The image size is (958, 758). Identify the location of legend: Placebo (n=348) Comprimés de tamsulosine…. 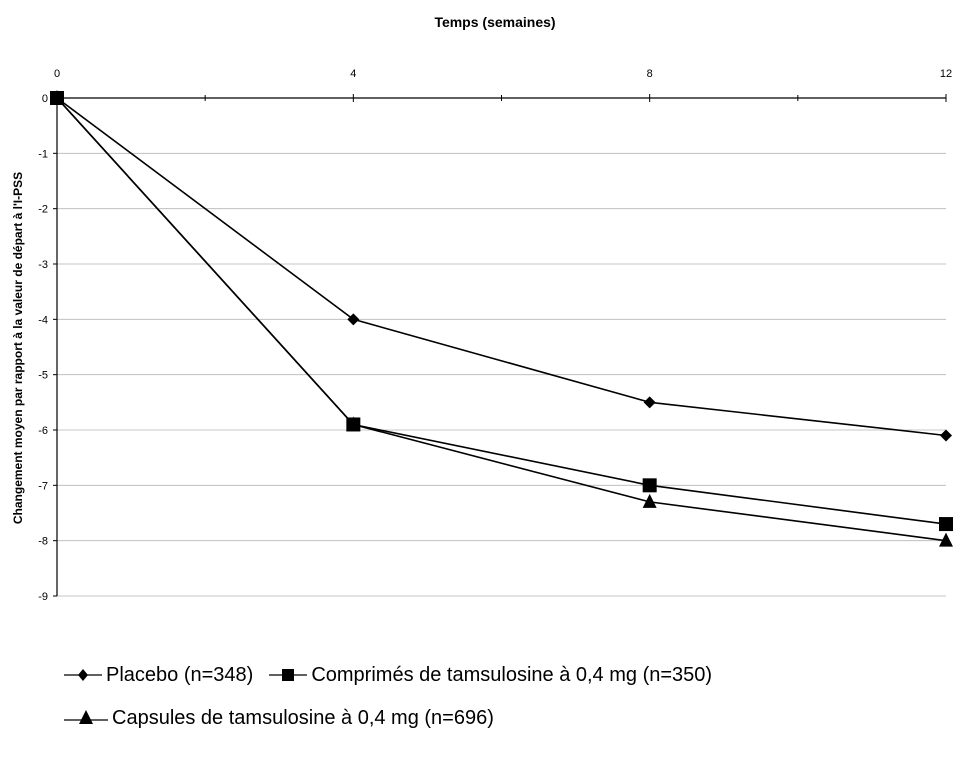
(394, 696).